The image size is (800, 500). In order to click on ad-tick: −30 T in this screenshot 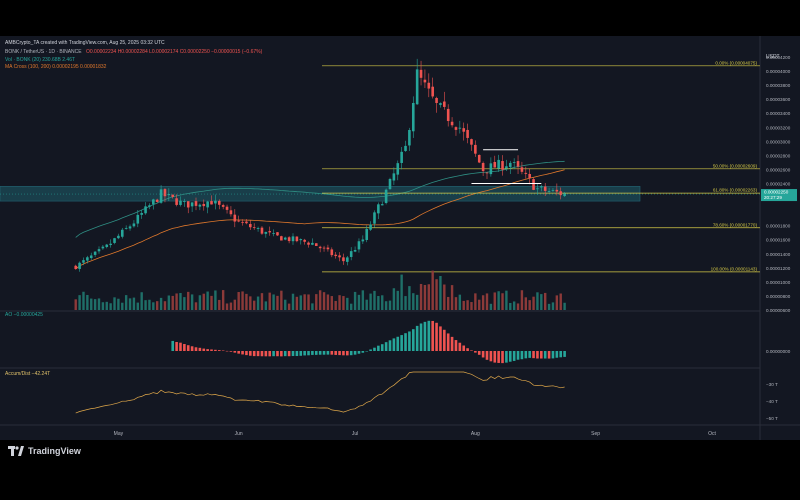, I will do `click(772, 384)`.